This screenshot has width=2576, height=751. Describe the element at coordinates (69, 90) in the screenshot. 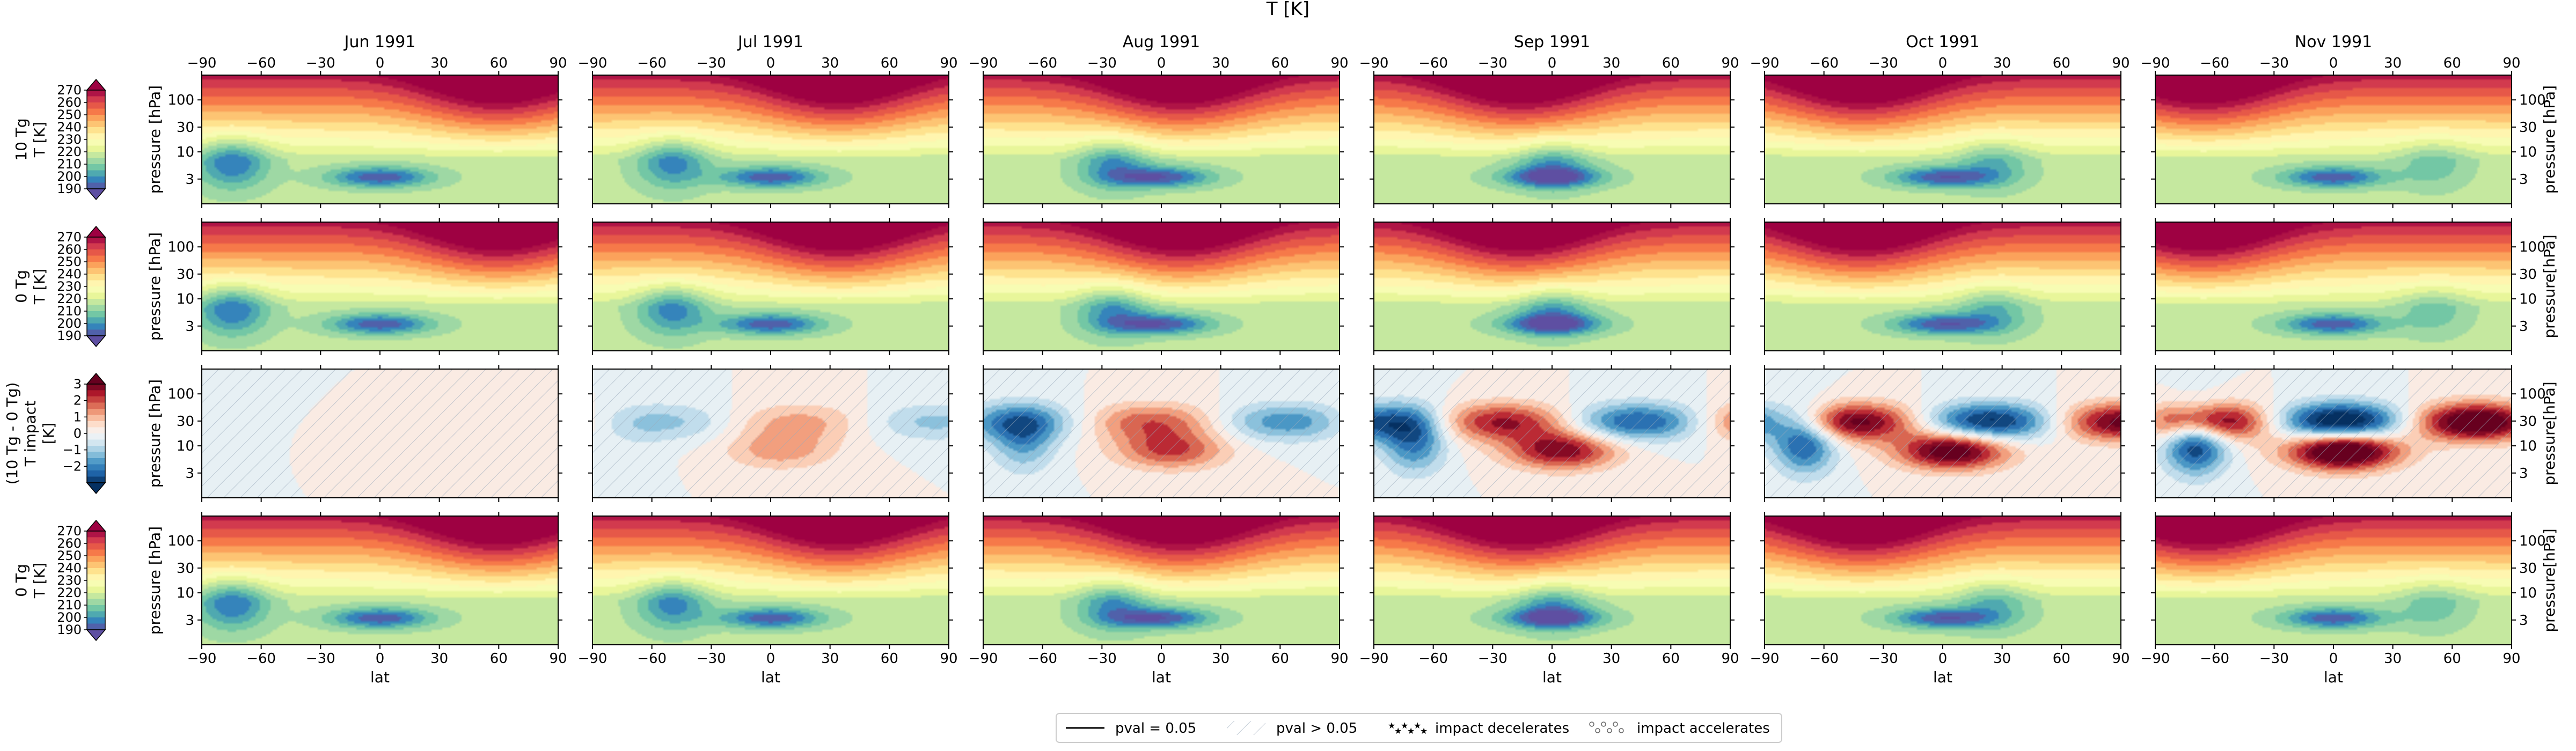

I see `colorbar-tick-label: 270` at that location.